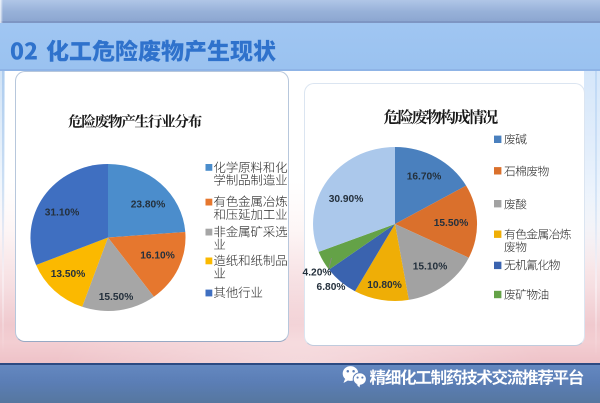 Image resolution: width=600 pixels, height=403 pixels. Describe the element at coordinates (346, 199) in the screenshot. I see `svg-text: 30.90%` at that location.